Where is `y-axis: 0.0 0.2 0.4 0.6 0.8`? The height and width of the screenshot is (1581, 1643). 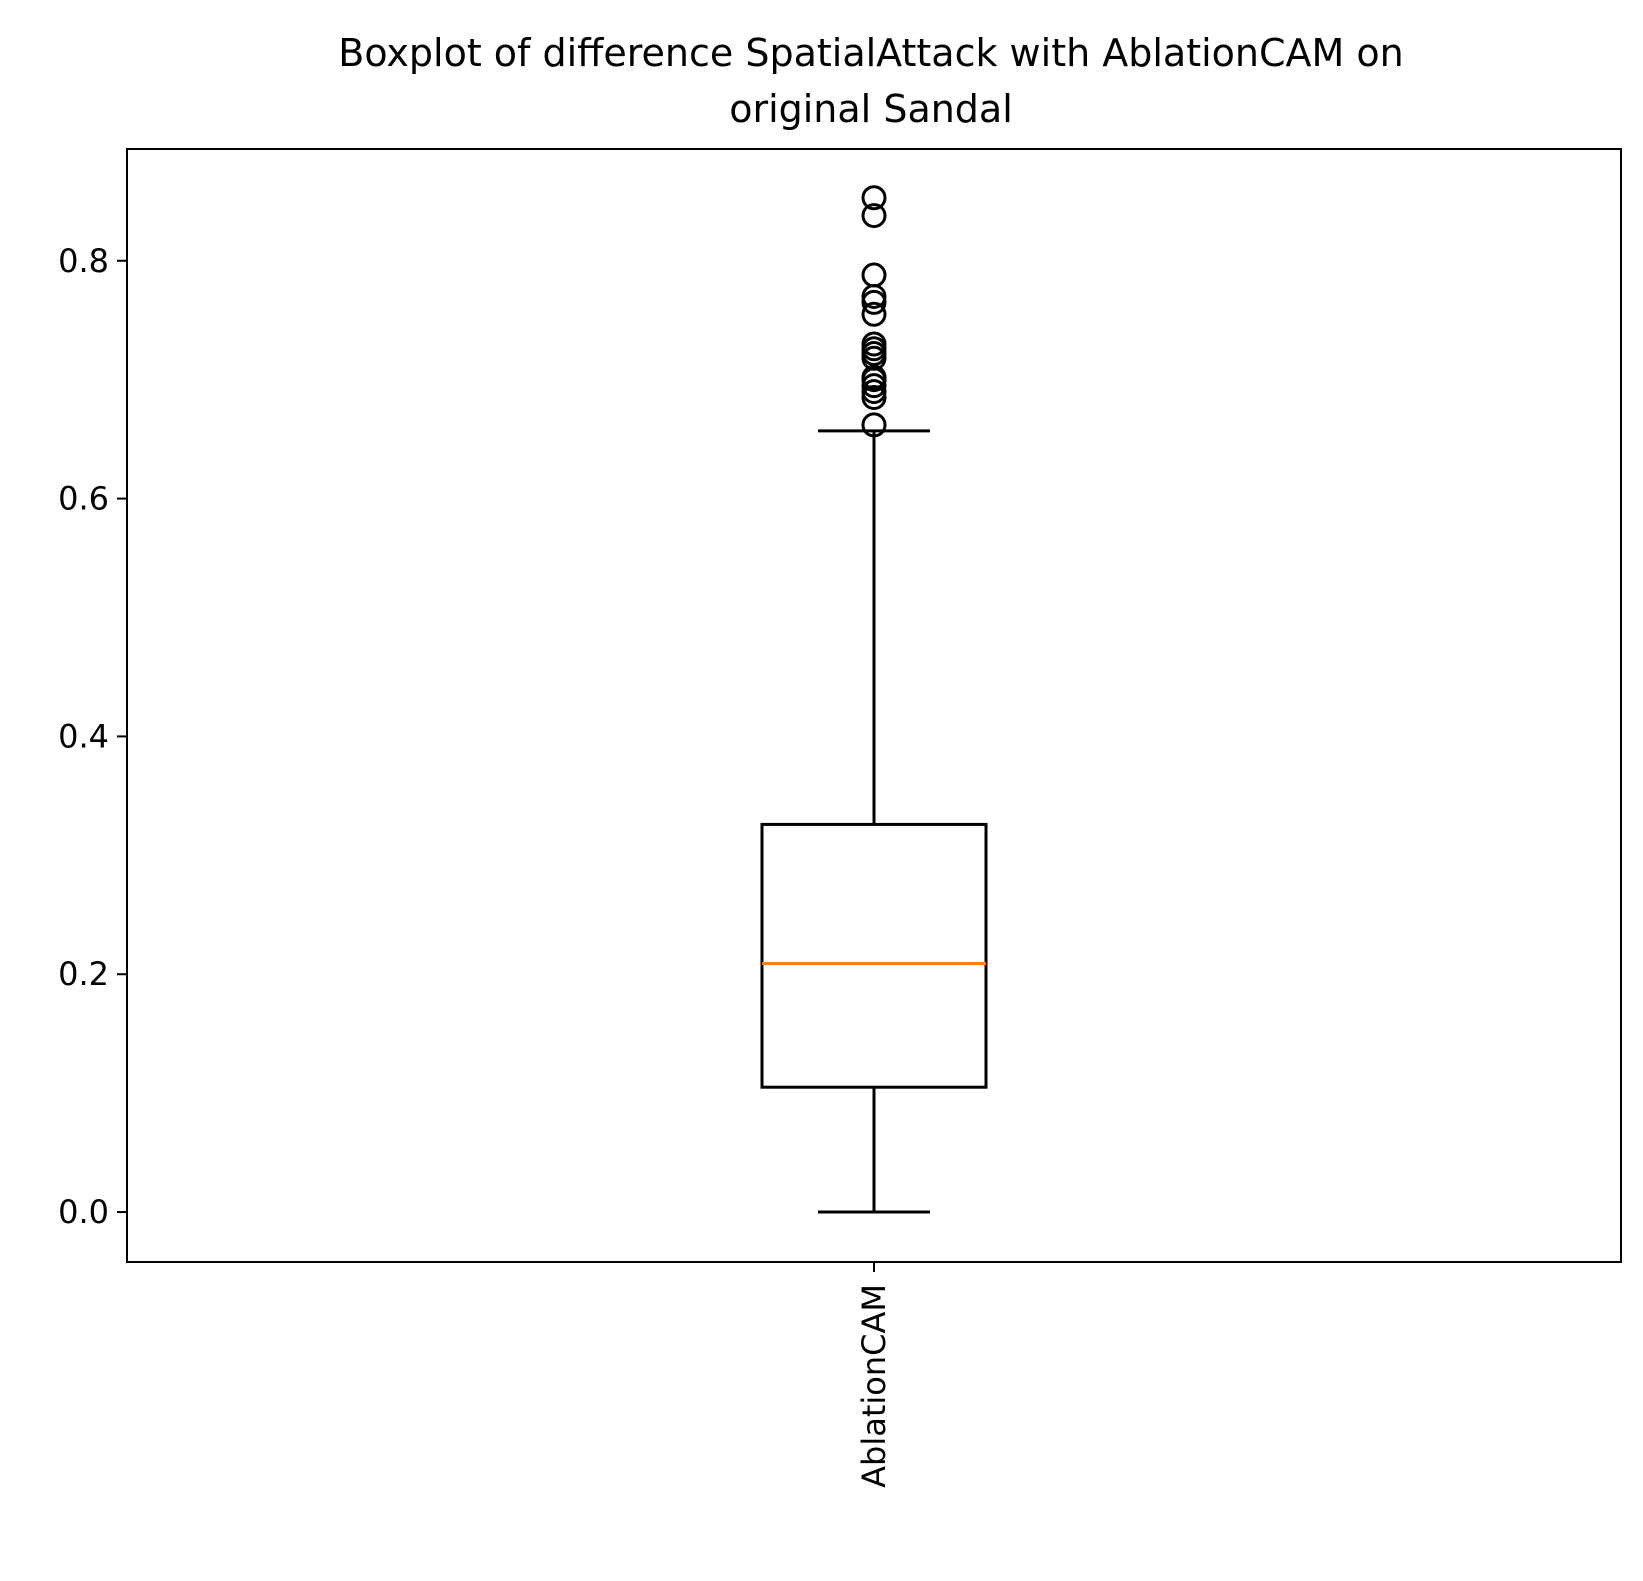 y-axis: 0.0 0.2 0.4 0.6 0.8 is located at coordinates (92, 736).